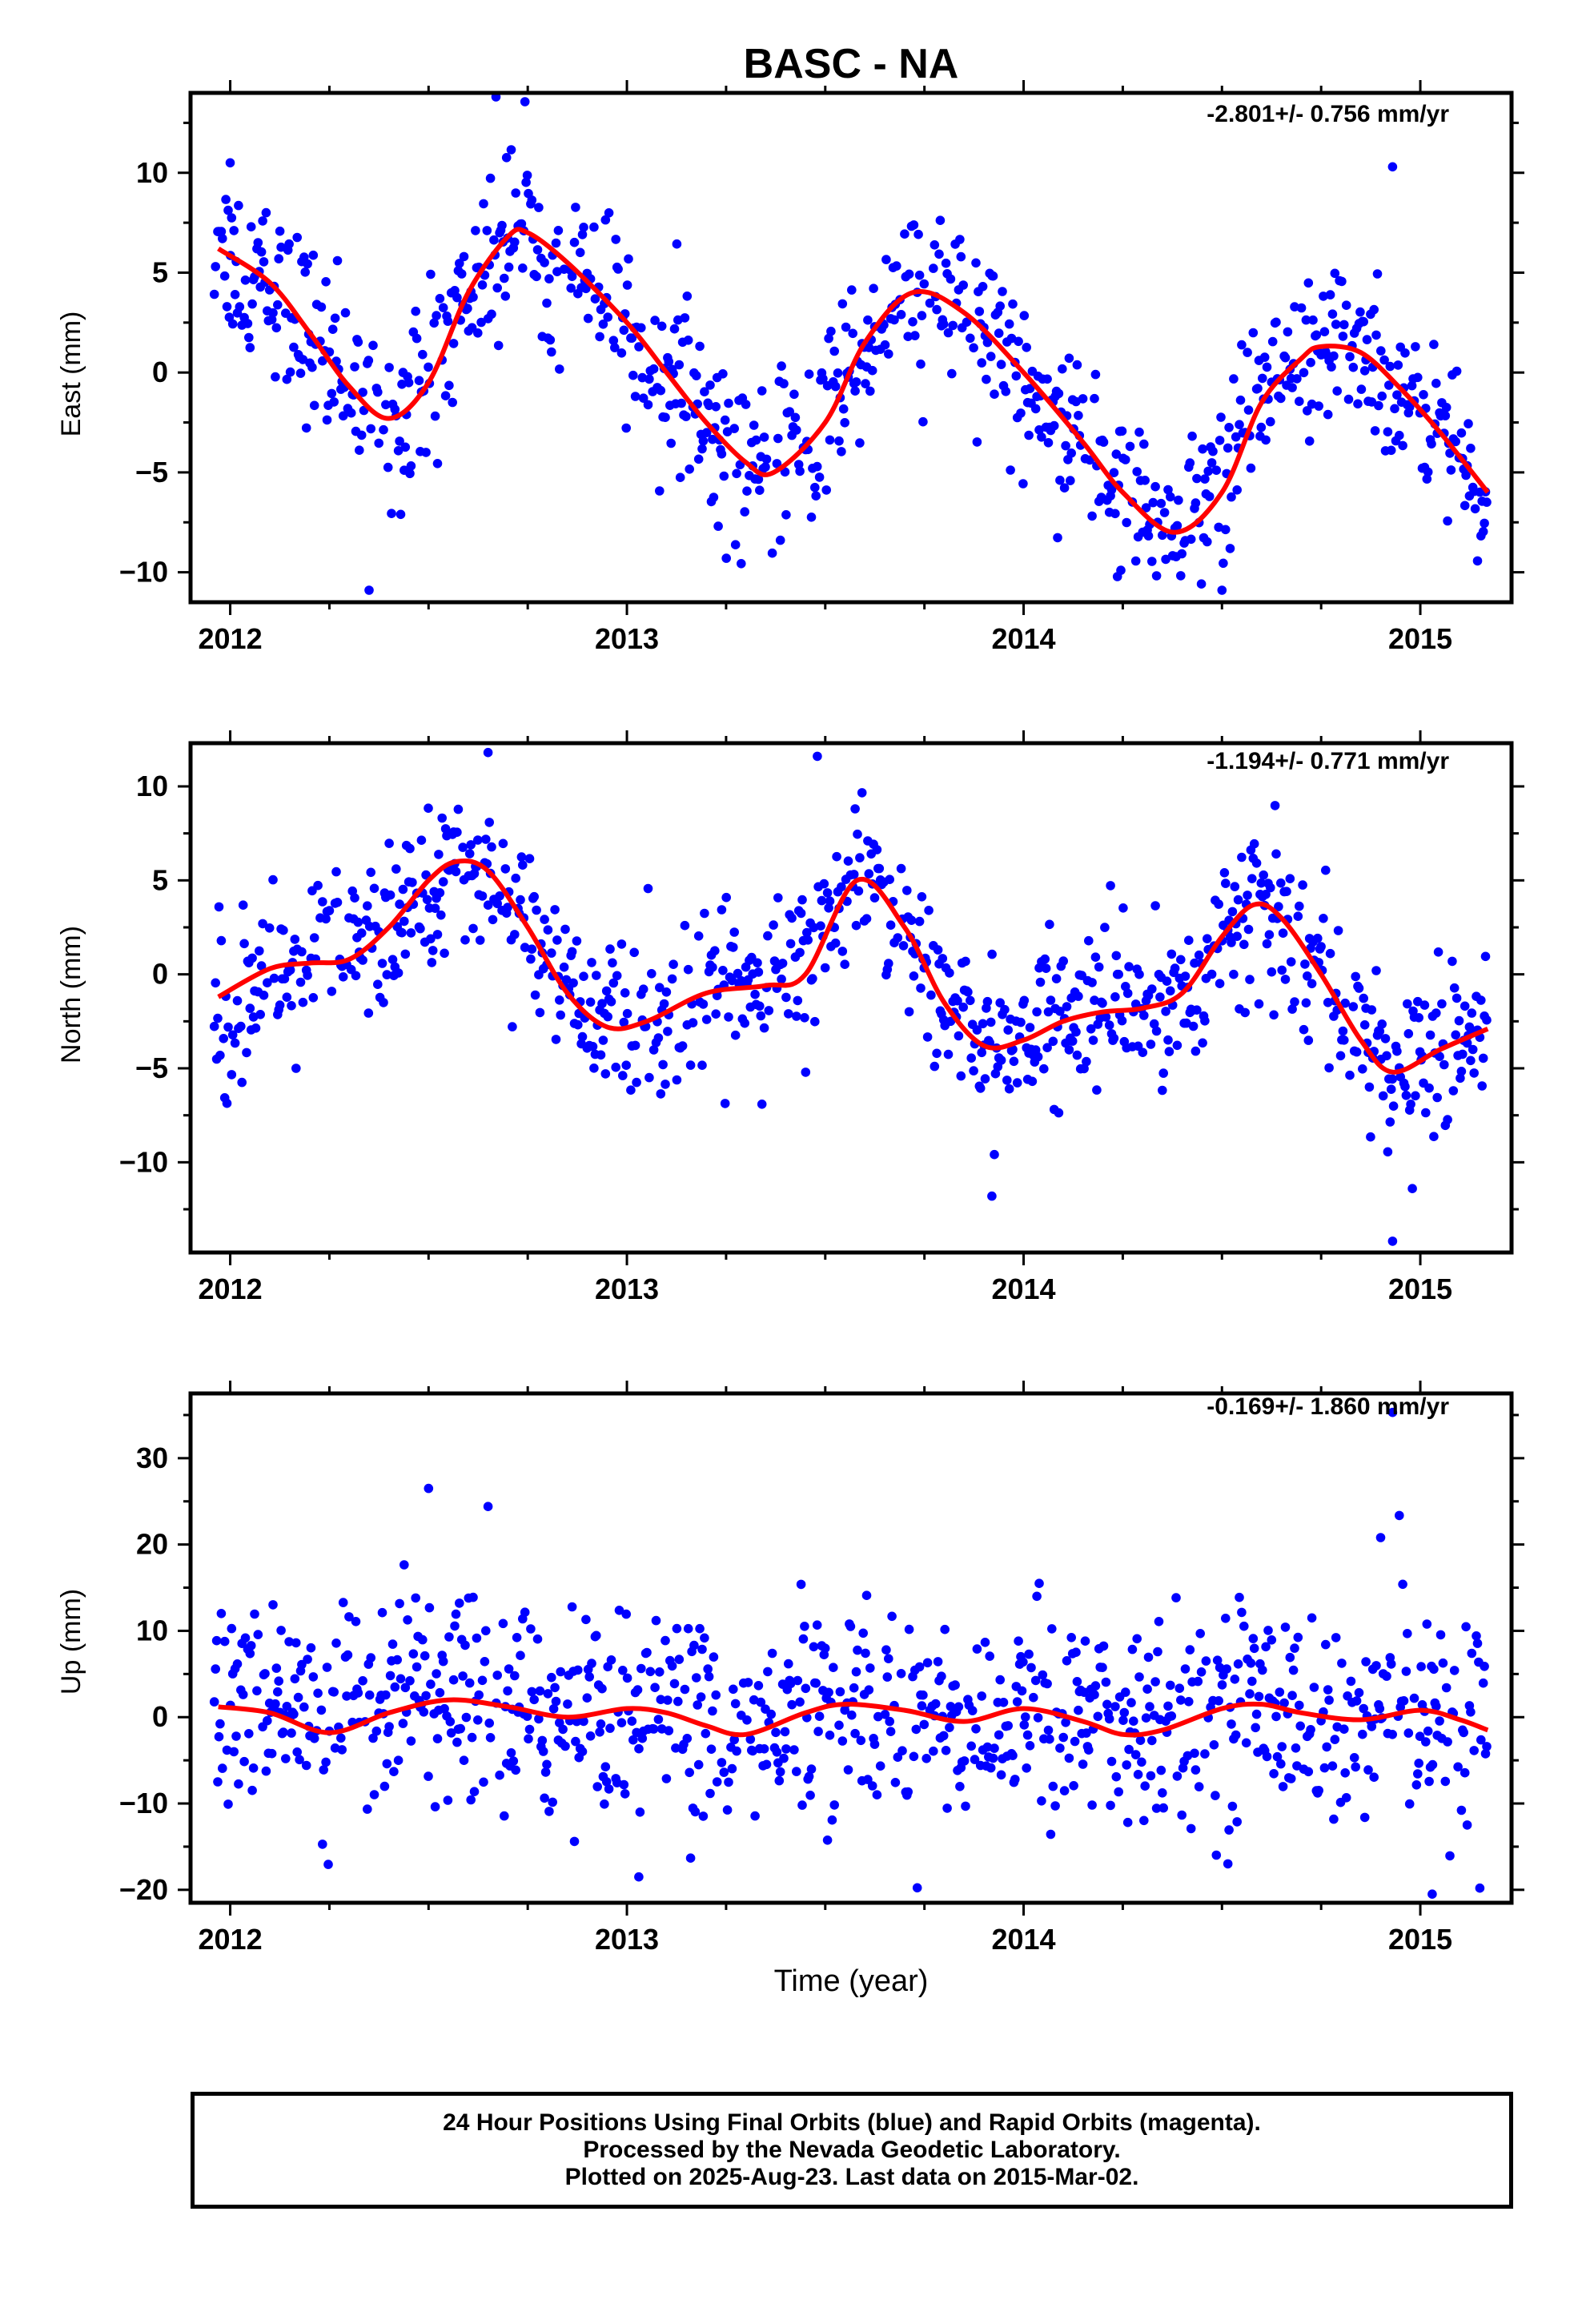  I want to click on east-rate-label: -2.801+/- 0.756 mm/yr, so click(1328, 114).